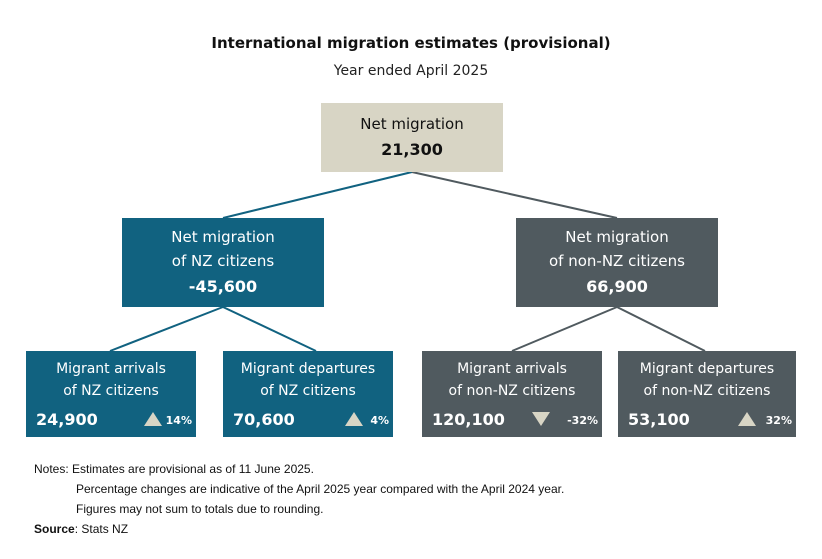 The image size is (822, 559). I want to click on non-nz-net-label-2: of non-NZ citizens, so click(617, 261).